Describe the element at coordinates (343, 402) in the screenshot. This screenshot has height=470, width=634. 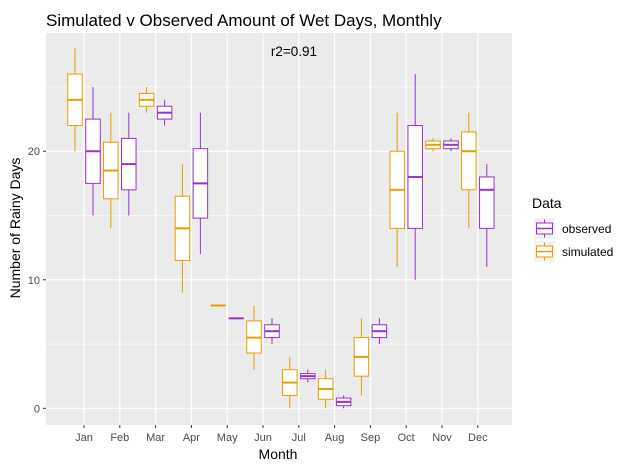
I see `observed-box-aug` at that location.